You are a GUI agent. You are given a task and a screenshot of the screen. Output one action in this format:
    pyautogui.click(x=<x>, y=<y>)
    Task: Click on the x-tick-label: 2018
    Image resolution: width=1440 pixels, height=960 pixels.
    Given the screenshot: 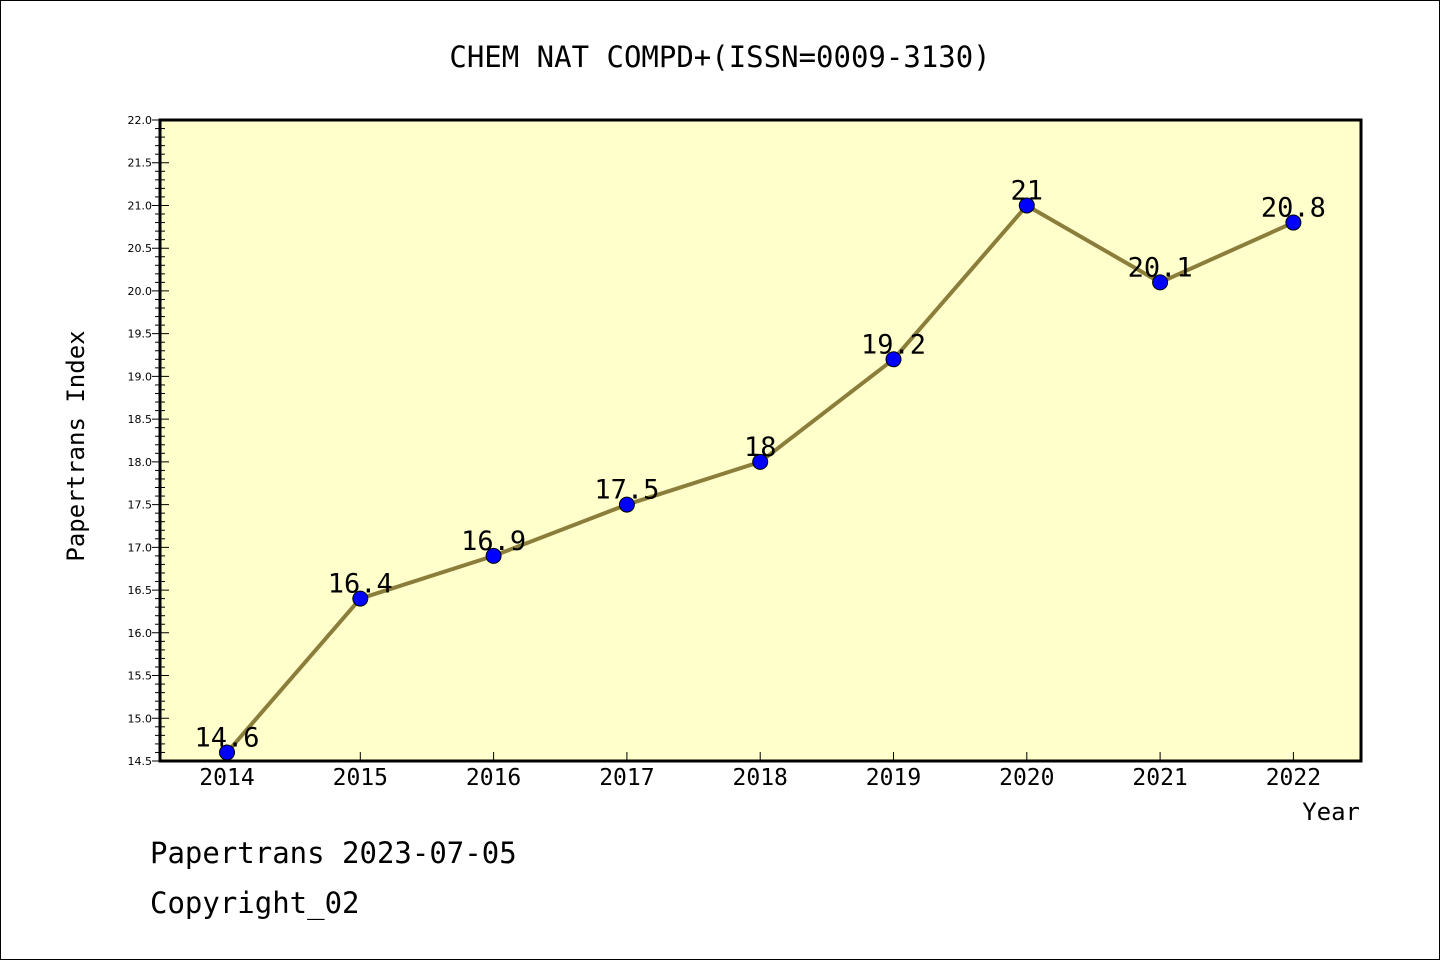 What is the action you would take?
    pyautogui.click(x=760, y=778)
    